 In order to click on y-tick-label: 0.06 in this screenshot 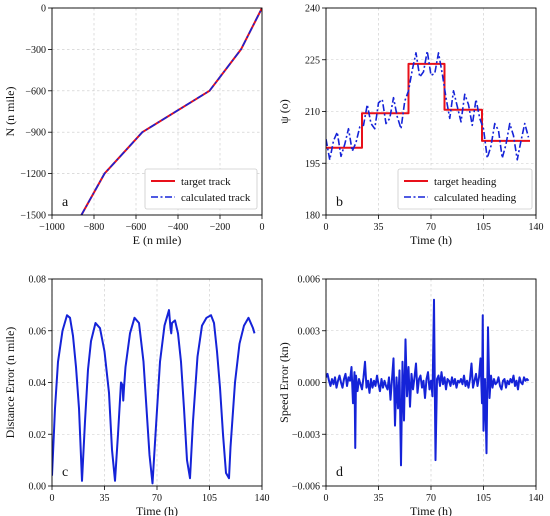, I will do `click(38, 331)`.